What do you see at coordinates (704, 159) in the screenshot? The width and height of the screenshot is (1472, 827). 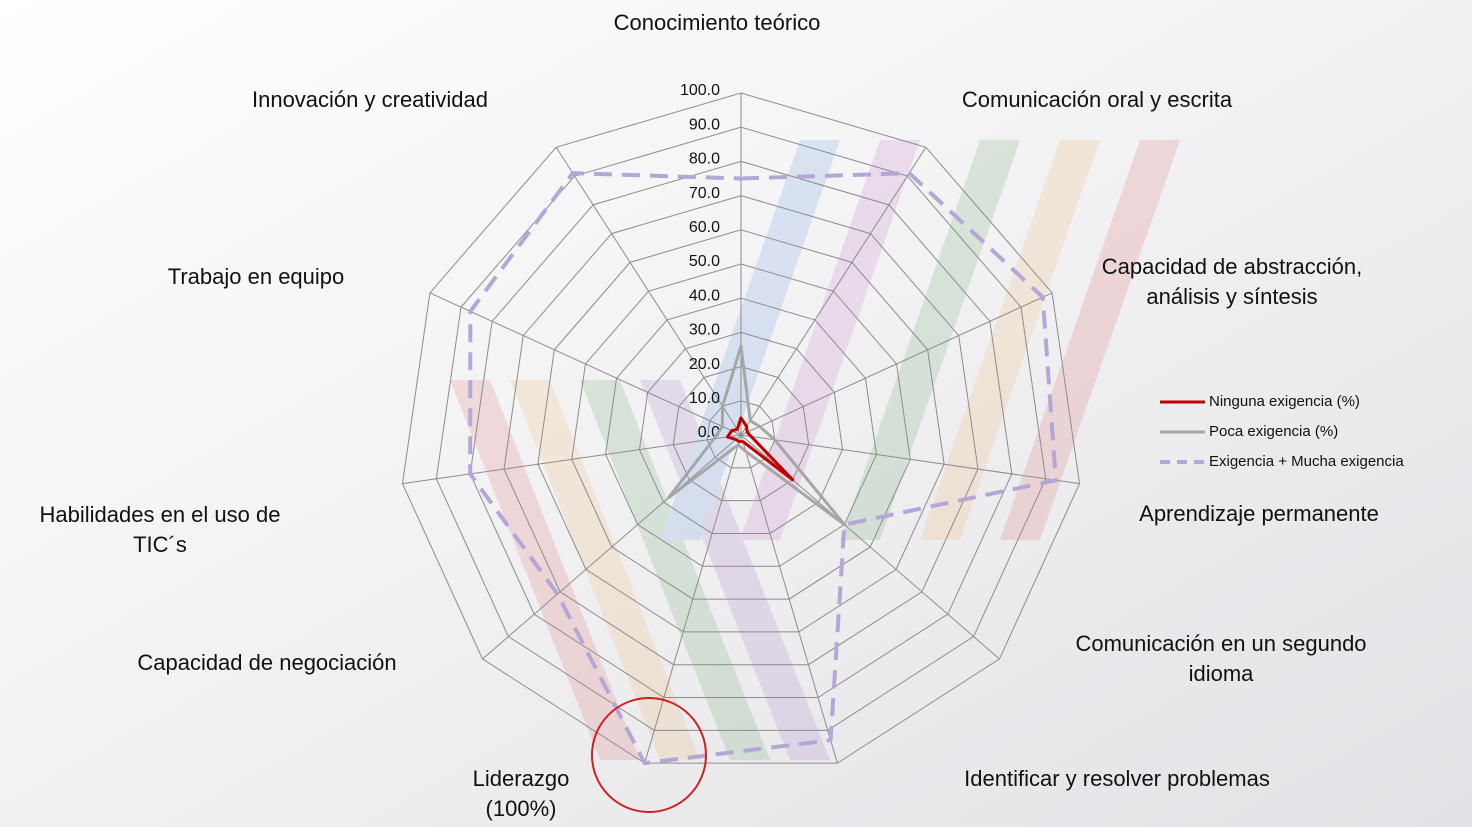 I see `r-tick-label: 80.0` at bounding box center [704, 159].